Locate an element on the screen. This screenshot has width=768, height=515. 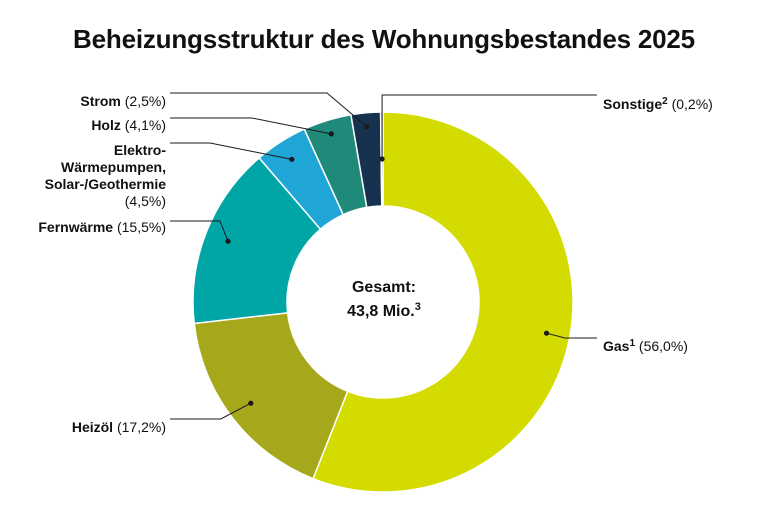
slice-label-2: Fernwärme (15,5%) is located at coordinates (102, 227).